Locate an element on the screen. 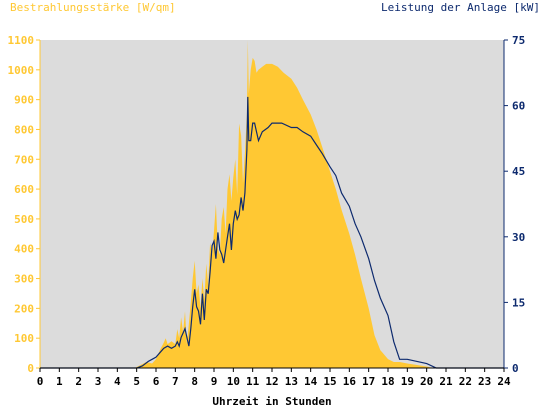 This screenshot has height=408, width=544. left-tick-label: 100 is located at coordinates (24, 338).